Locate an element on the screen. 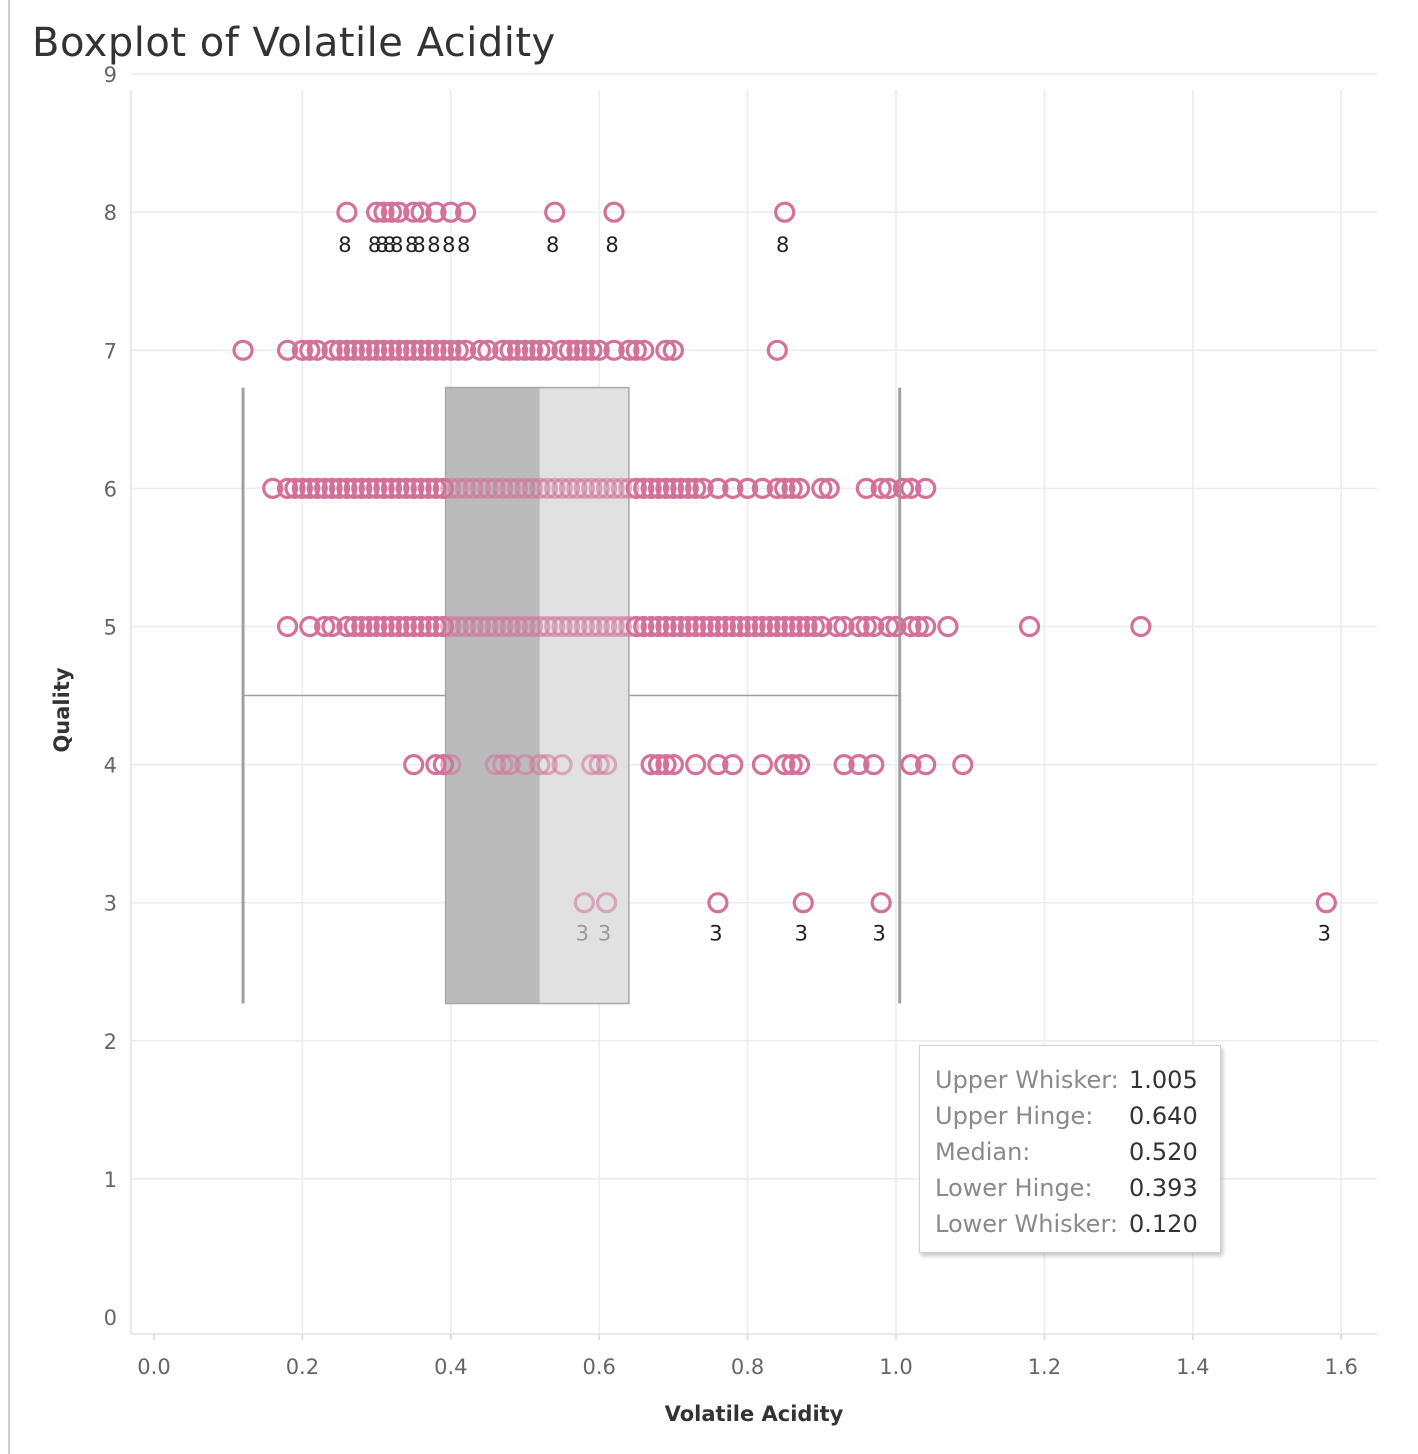  tooltip-label: Median: is located at coordinates (1032, 1152).